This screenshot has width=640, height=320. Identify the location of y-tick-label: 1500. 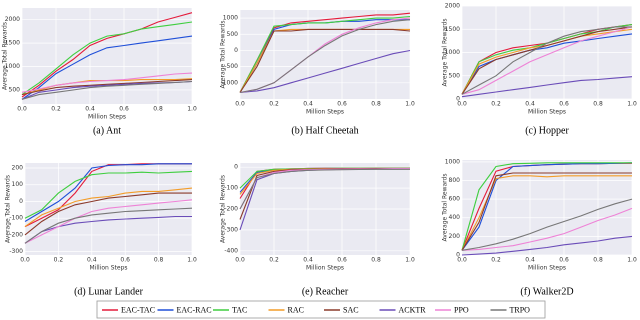
(452, 29).